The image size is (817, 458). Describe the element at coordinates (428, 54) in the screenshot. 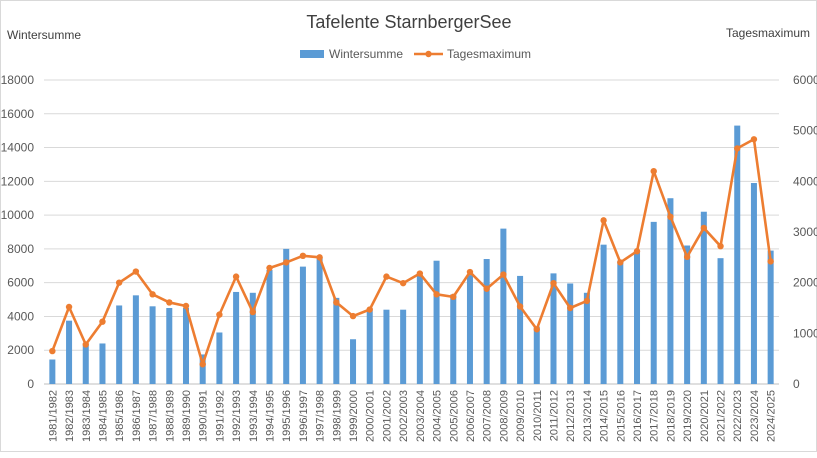

I see `legend-swatch-marker` at that location.